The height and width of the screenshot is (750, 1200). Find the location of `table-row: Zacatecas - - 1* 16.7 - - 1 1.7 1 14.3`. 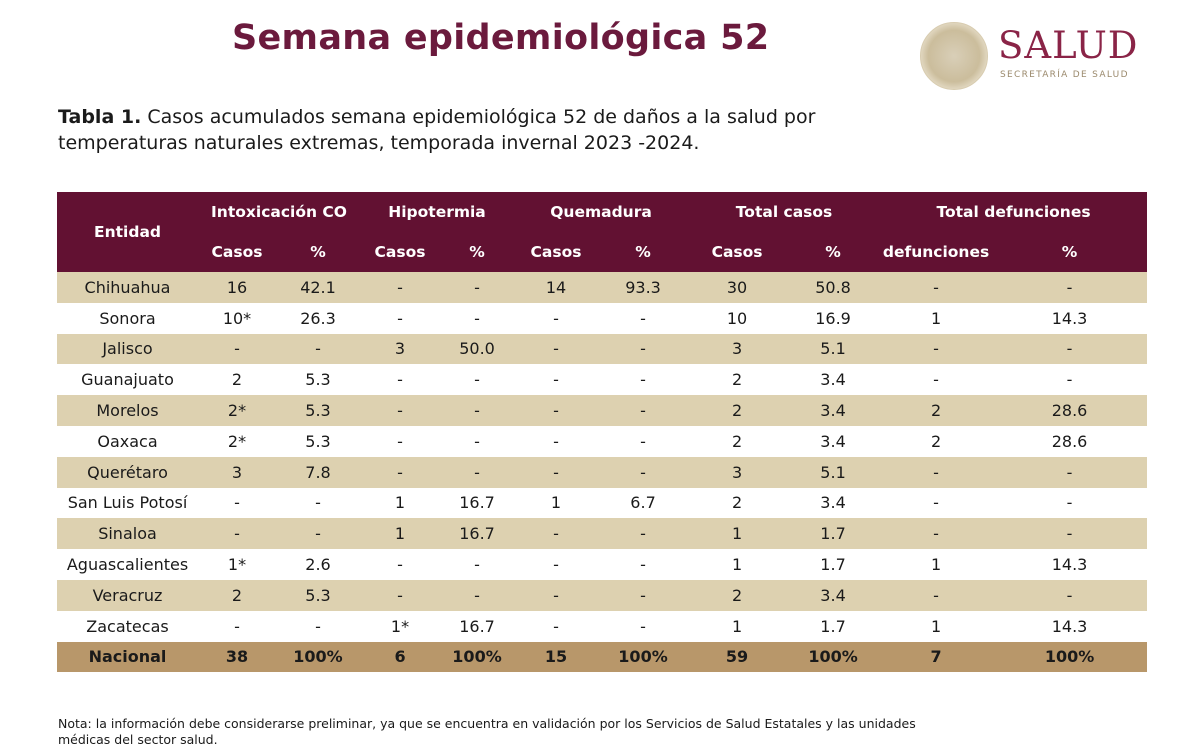

table-row: Zacatecas - - 1* 16.7 - - 1 1.7 1 14.3 is located at coordinates (602, 626).